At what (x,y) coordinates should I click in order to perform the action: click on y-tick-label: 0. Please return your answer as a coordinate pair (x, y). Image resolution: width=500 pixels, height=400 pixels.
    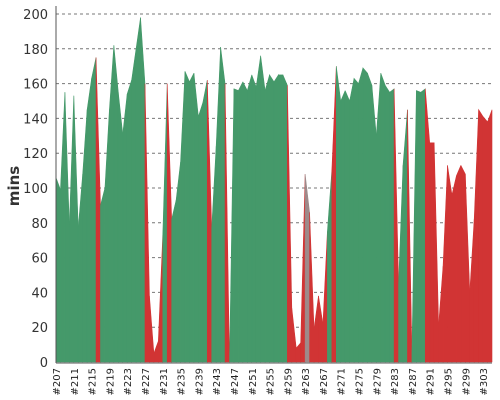
    Looking at the image, I should click on (44, 363).